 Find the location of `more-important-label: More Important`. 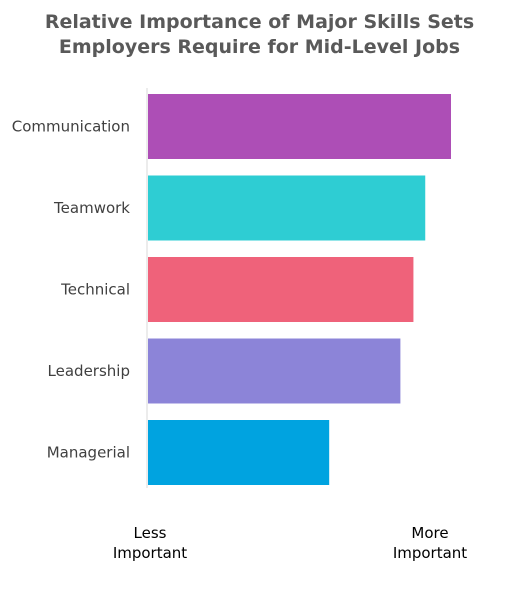

more-important-label: More Important is located at coordinates (430, 543).